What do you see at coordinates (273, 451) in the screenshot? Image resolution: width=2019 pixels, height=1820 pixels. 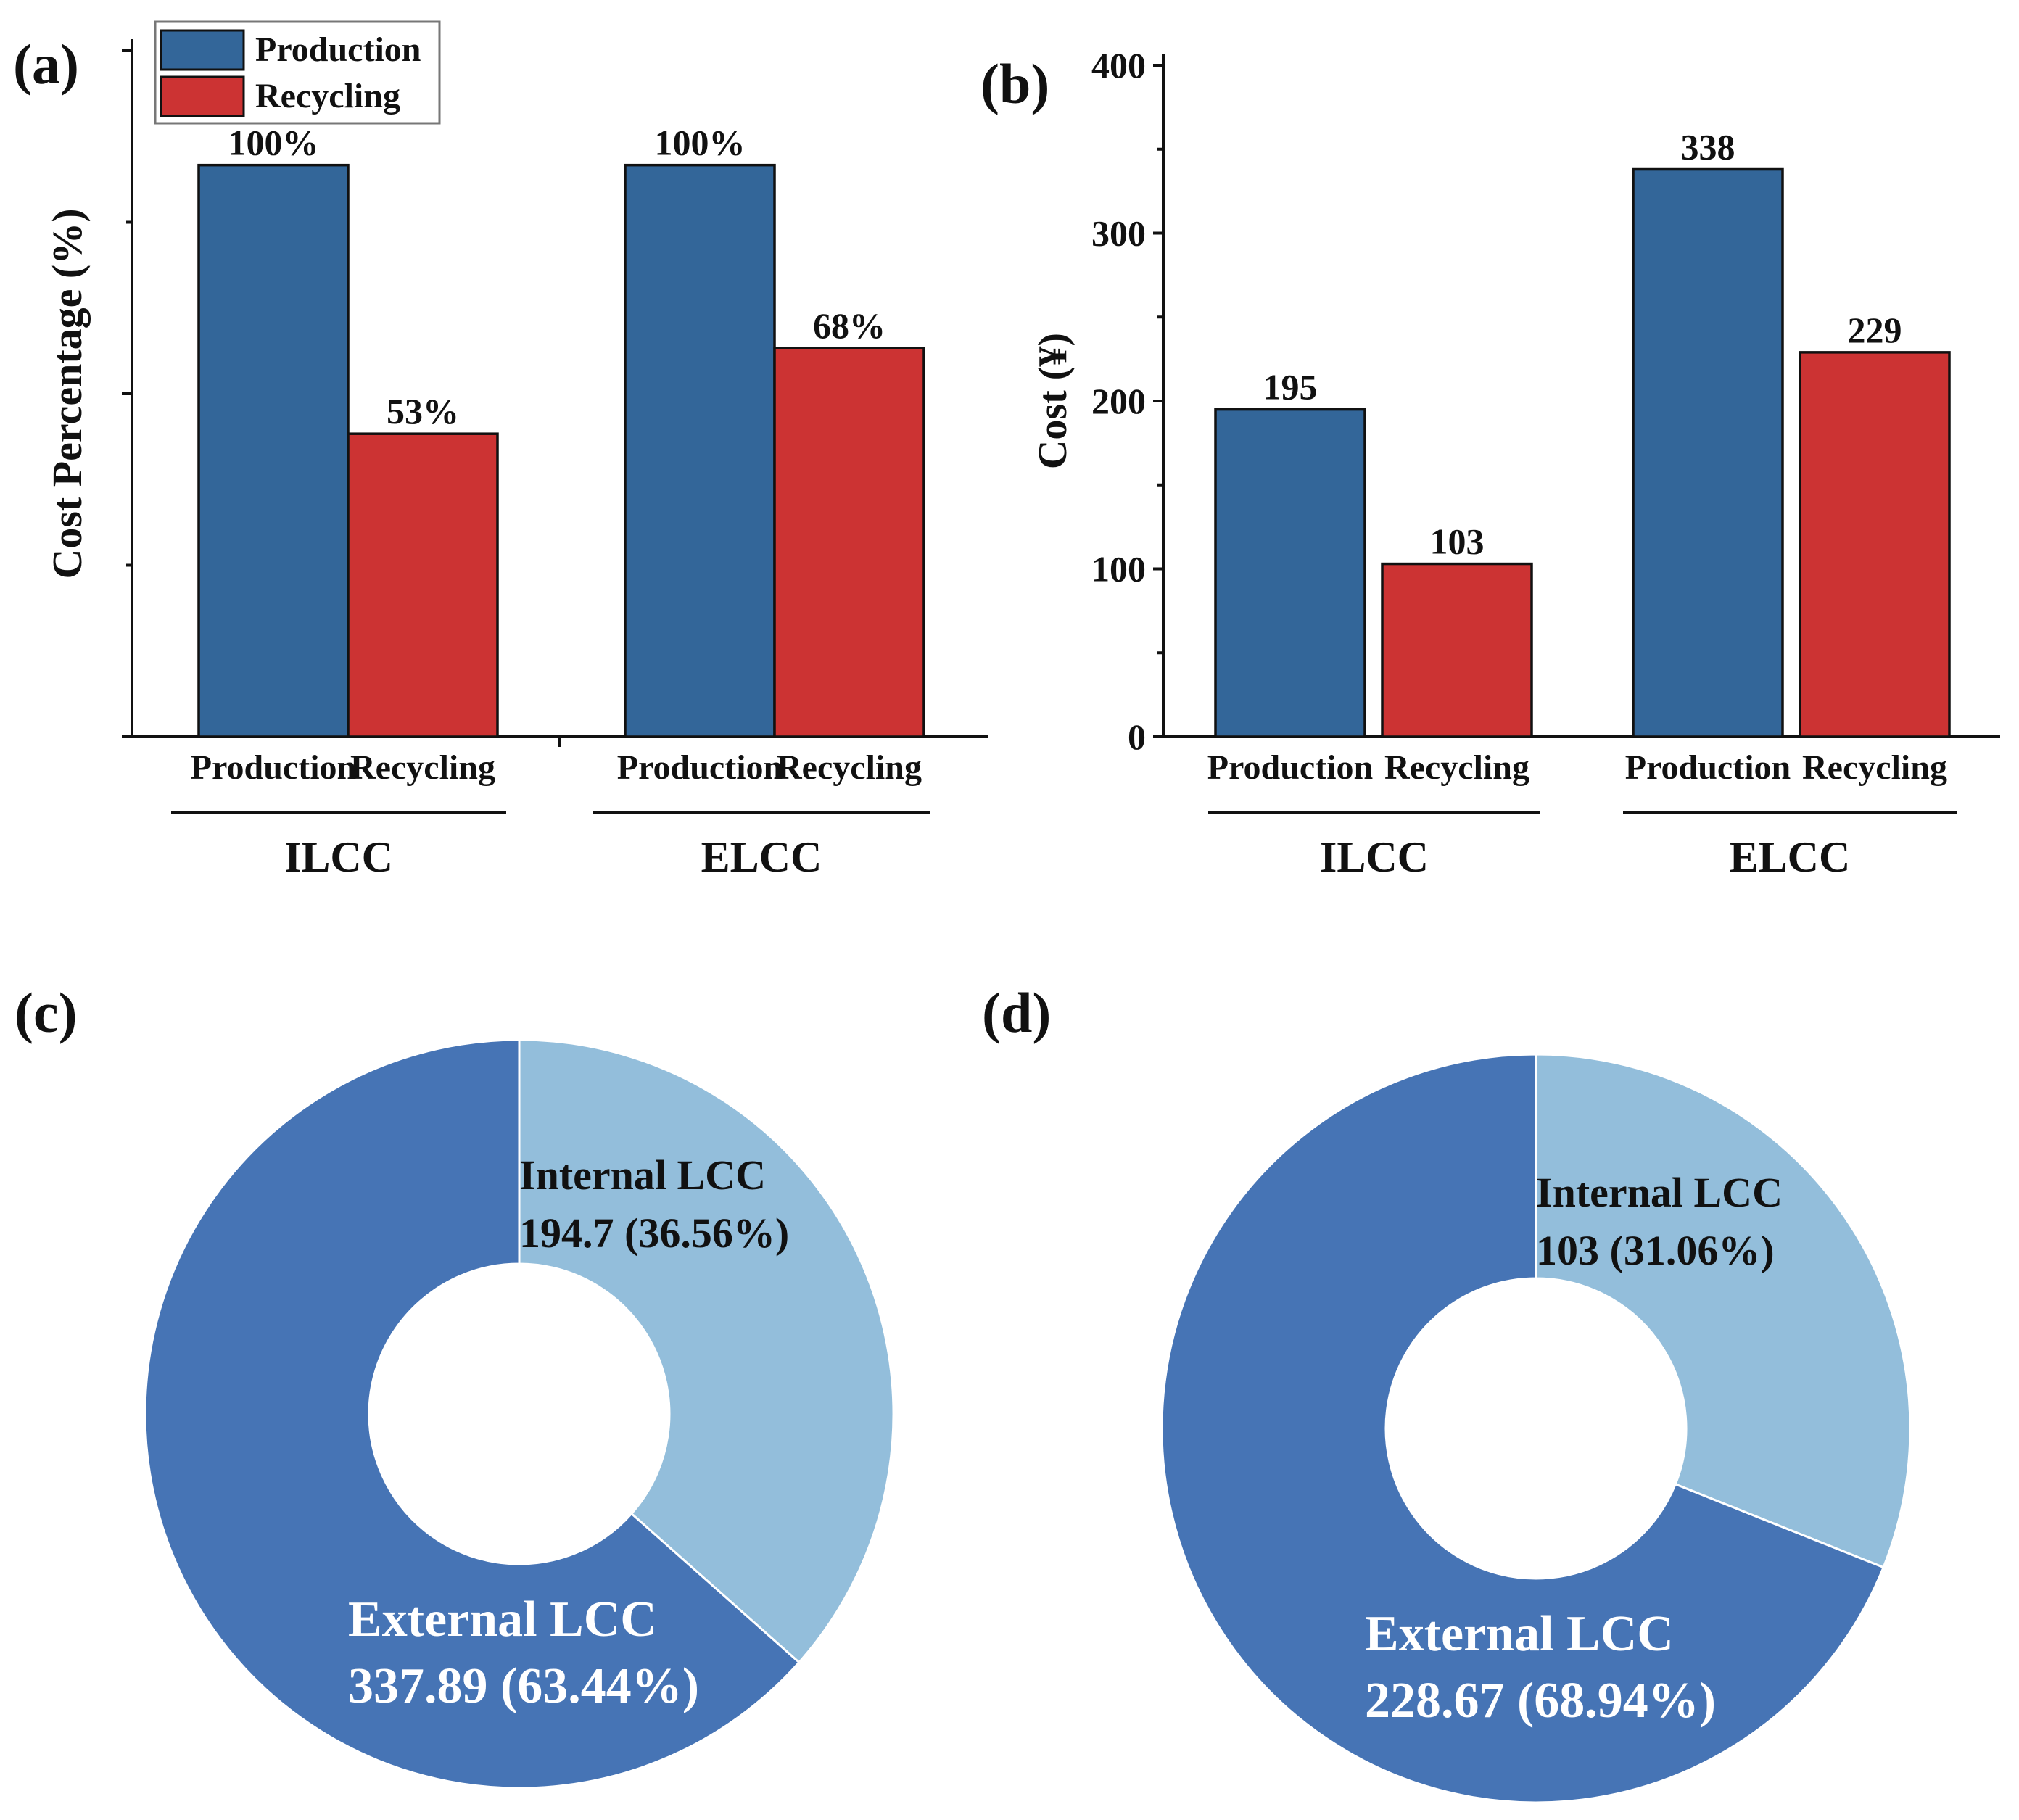 I see `a-bar-ilcc-production` at bounding box center [273, 451].